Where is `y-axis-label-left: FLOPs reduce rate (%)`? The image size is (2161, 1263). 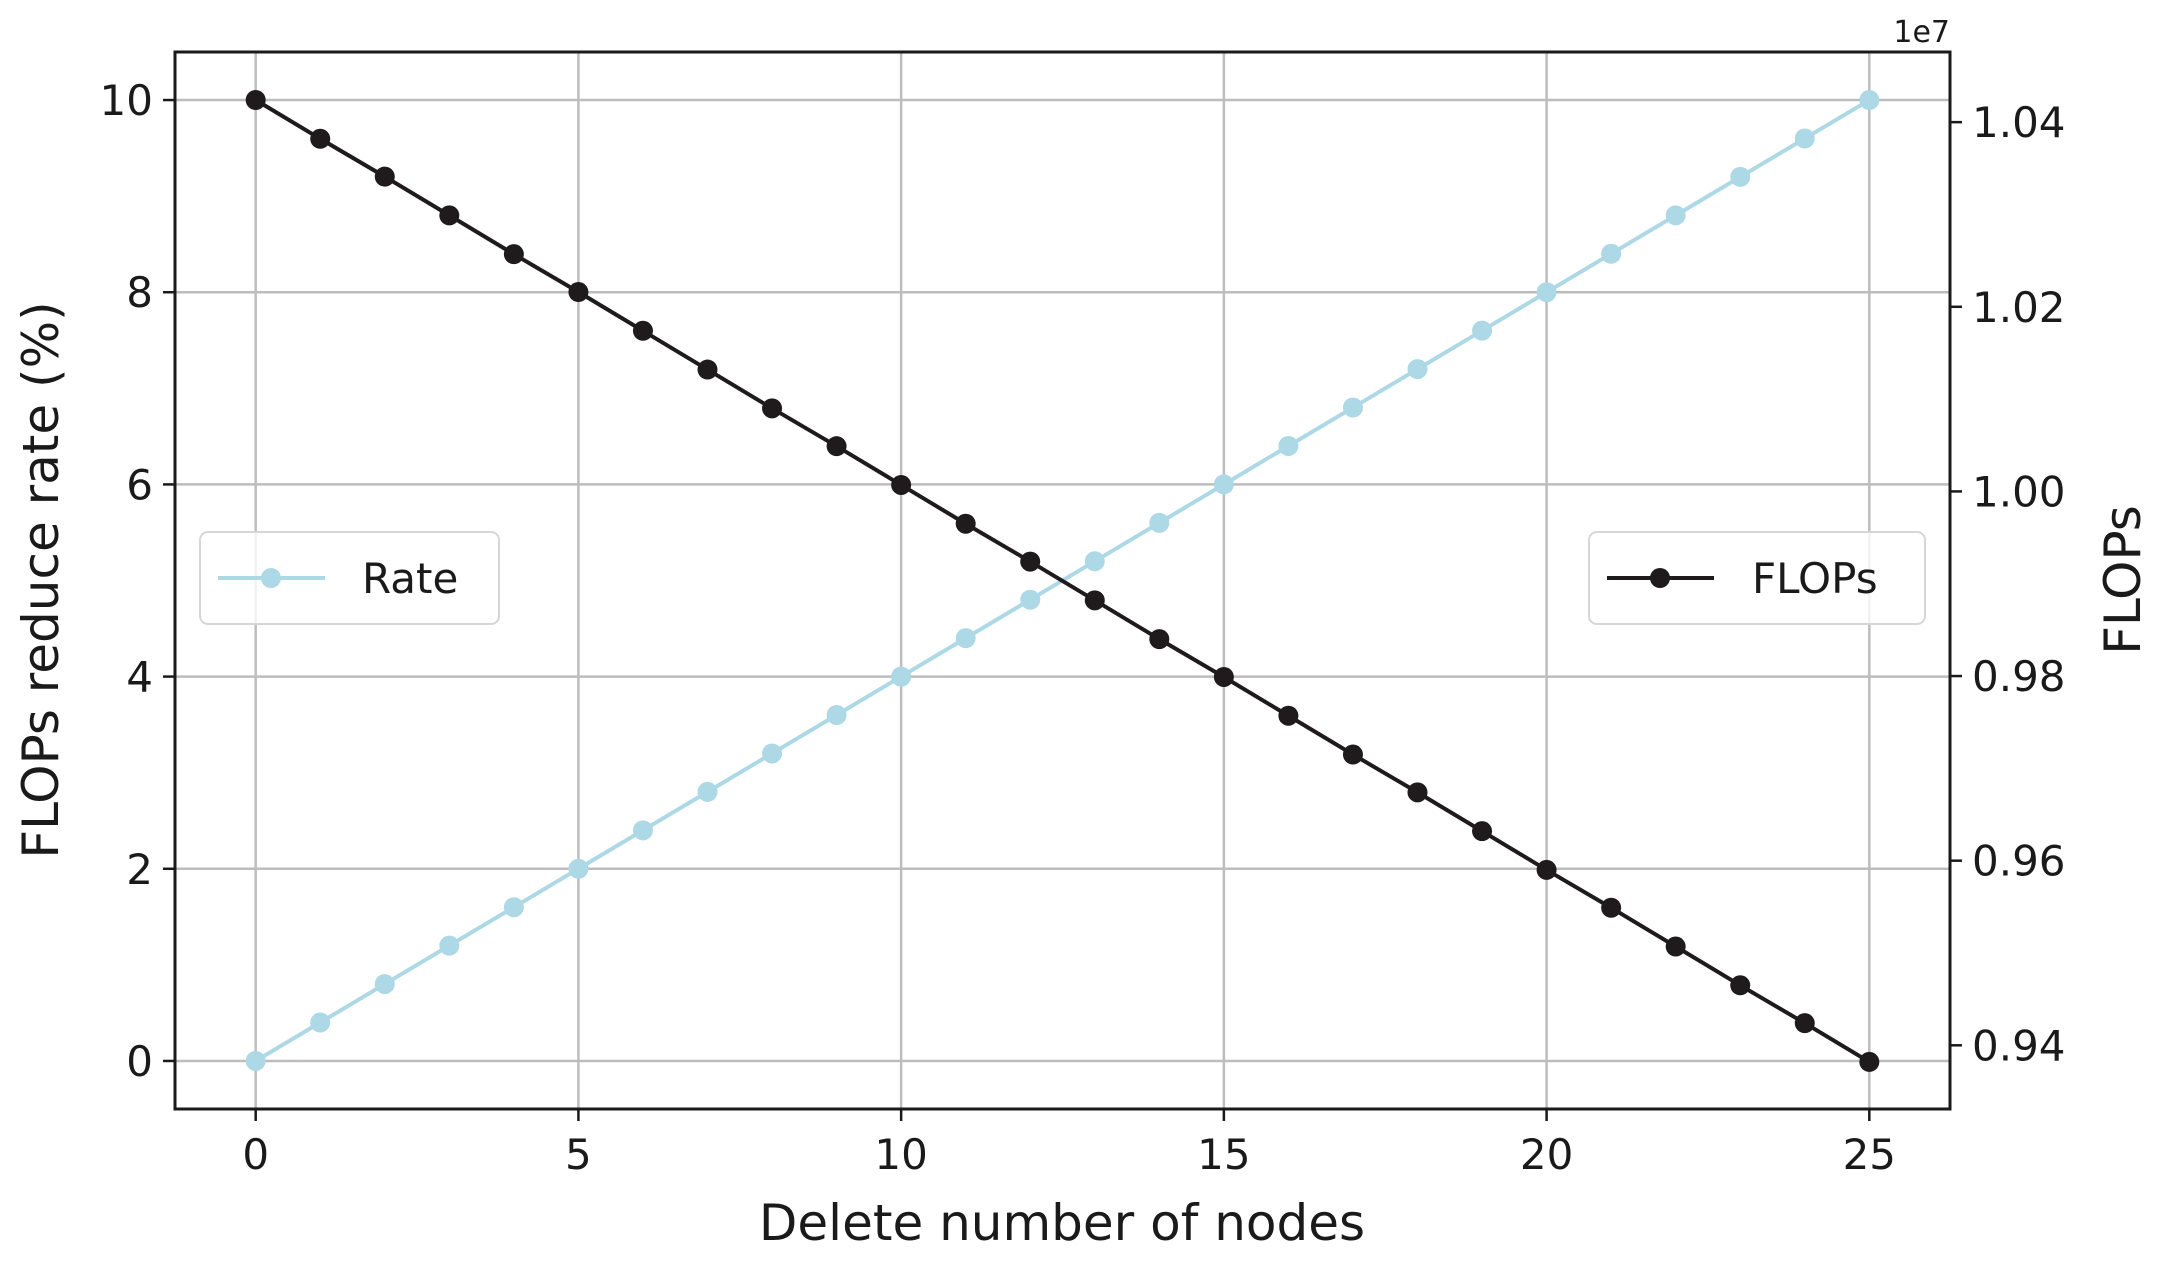
y-axis-label-left: FLOPs reduce rate (%) is located at coordinates (41, 579).